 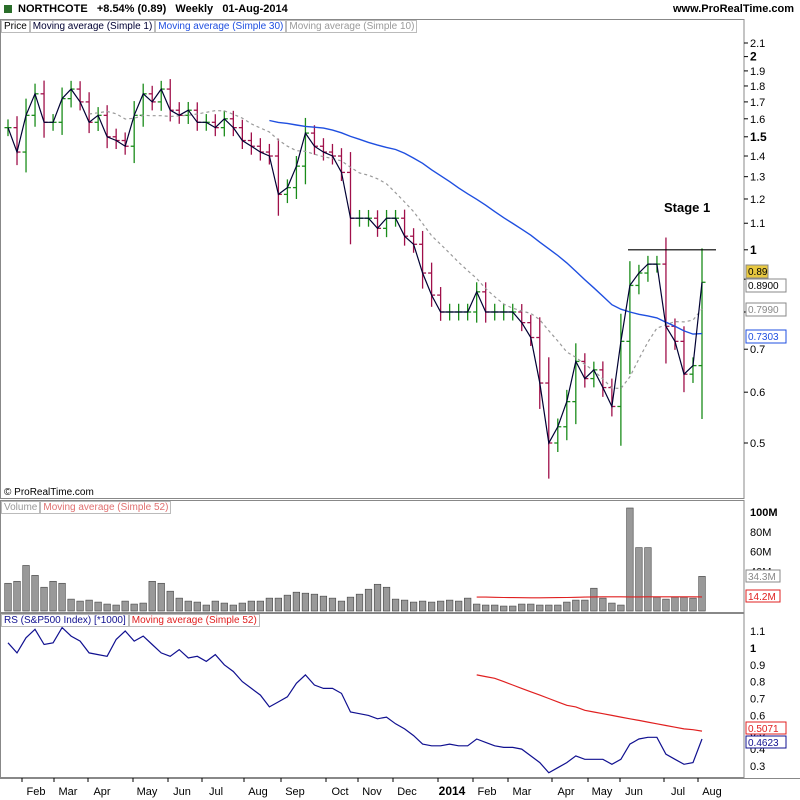 What do you see at coordinates (182, 792) in the screenshot?
I see `x-tick-label: Jun` at bounding box center [182, 792].